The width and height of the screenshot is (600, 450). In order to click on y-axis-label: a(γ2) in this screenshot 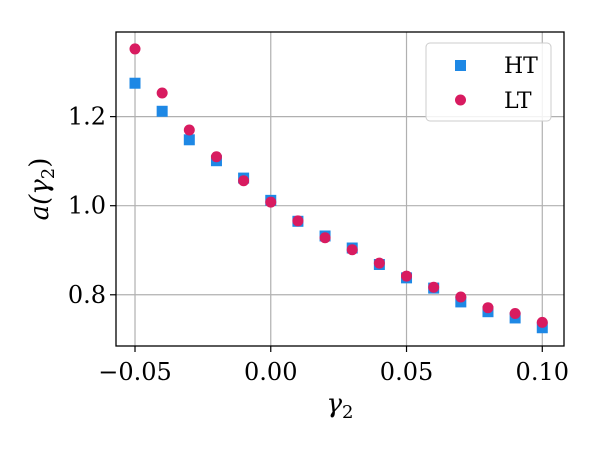, I will do `click(42, 189)`.